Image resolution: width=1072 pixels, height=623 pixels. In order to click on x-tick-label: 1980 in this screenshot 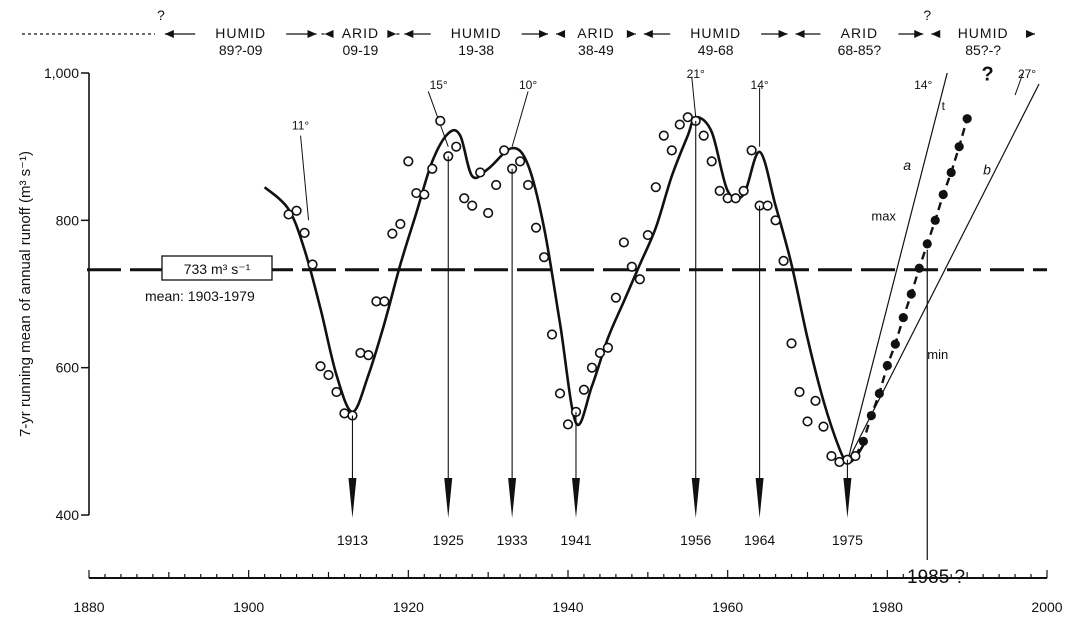, I will do `click(887, 607)`.